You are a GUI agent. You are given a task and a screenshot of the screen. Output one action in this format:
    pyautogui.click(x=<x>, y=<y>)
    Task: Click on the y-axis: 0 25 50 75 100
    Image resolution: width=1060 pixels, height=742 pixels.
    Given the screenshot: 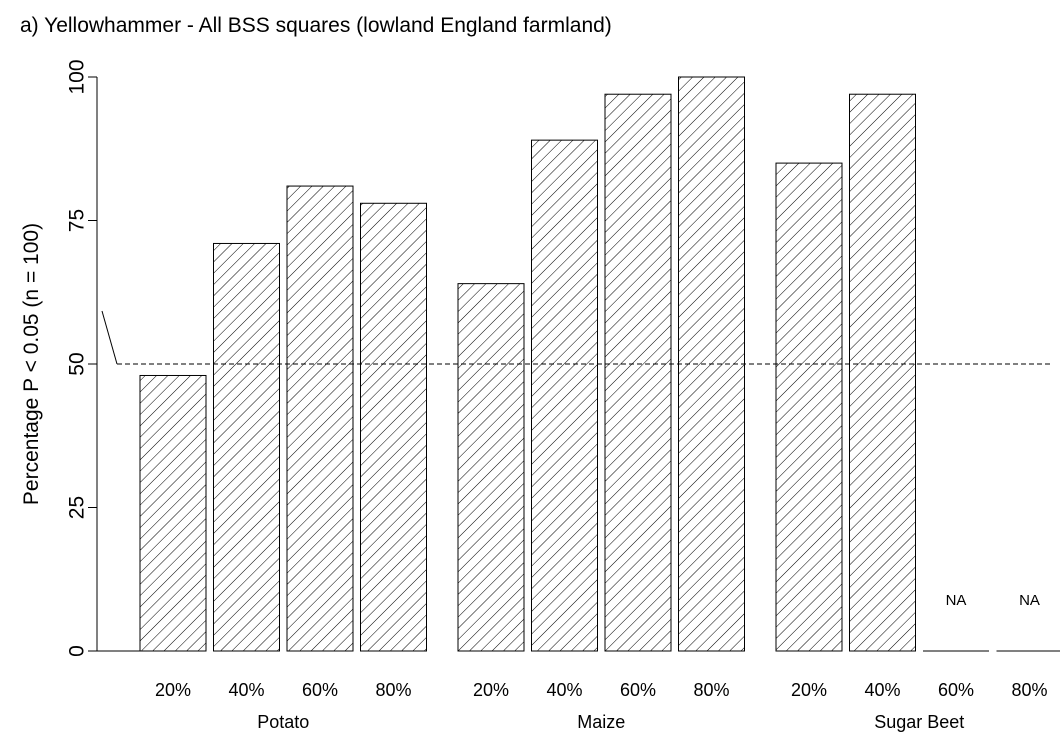 What is the action you would take?
    pyautogui.click(x=91, y=358)
    